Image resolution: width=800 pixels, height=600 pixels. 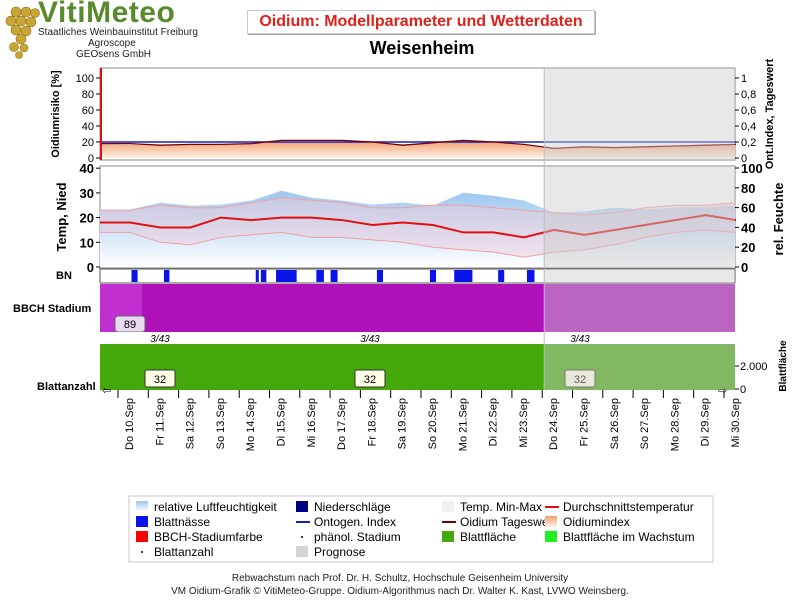 What do you see at coordinates (183, 552) in the screenshot?
I see `legend-label: Blattanzahl` at bounding box center [183, 552].